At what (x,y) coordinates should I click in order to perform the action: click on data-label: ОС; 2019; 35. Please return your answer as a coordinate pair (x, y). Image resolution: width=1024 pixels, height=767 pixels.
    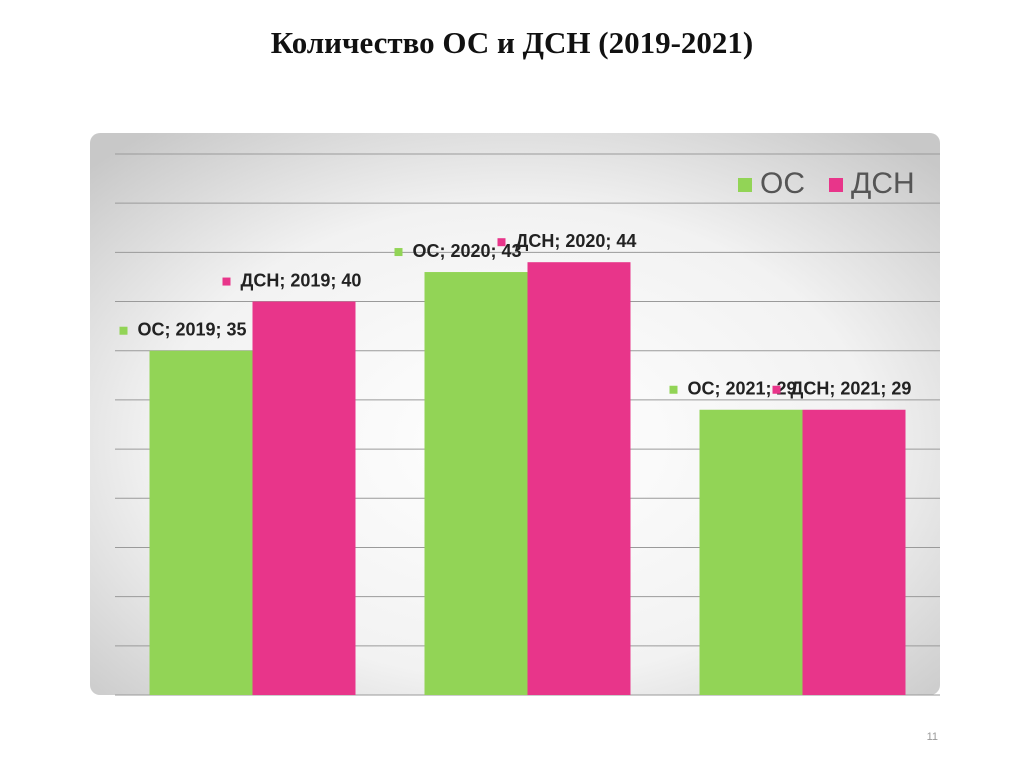
    Looking at the image, I should click on (192, 329).